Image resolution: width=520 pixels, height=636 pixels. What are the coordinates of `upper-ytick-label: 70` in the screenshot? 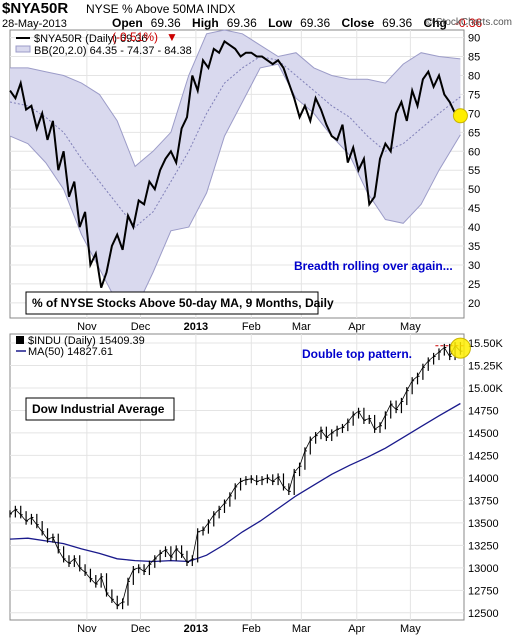 It's located at (474, 114).